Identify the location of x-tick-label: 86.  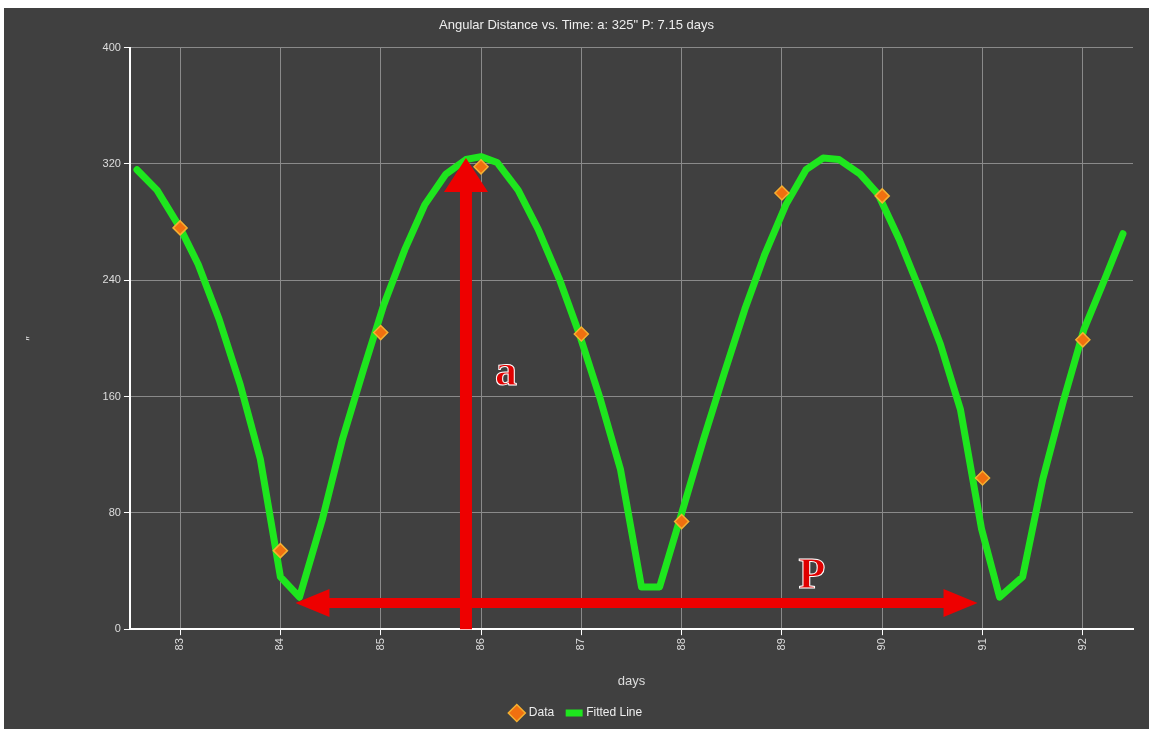
(480, 644).